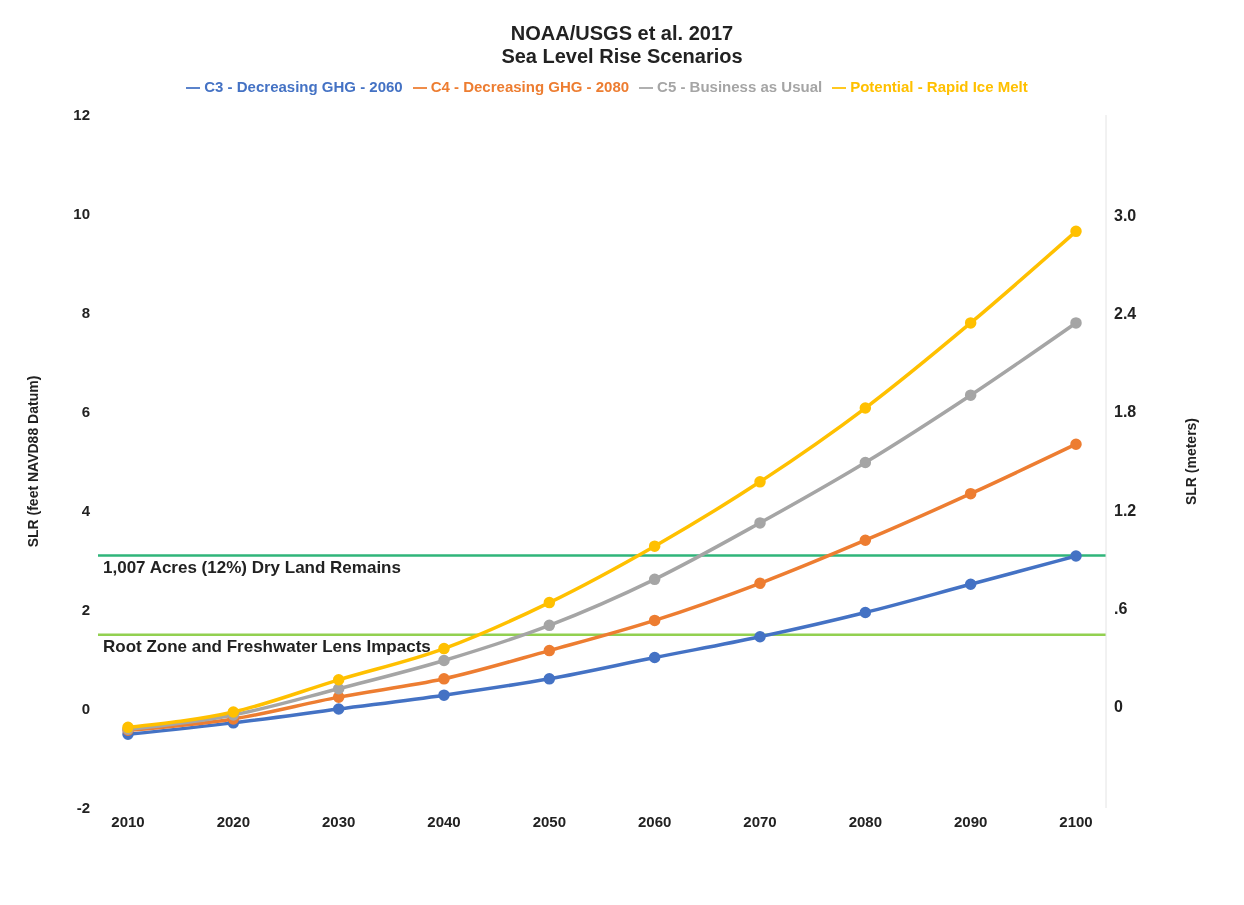 This screenshot has height=905, width=1244. What do you see at coordinates (1125, 412) in the screenshot?
I see `y2-tick-label: 1.8` at bounding box center [1125, 412].